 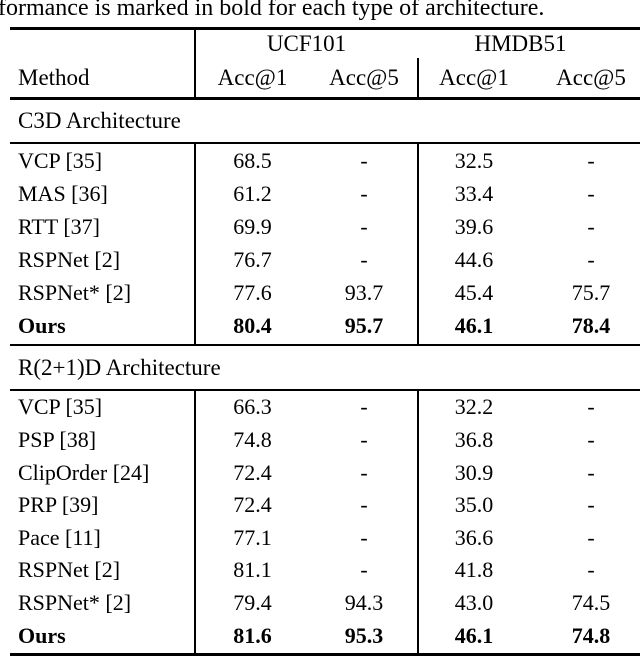 What do you see at coordinates (418, 244) in the screenshot?
I see `column-divider-datasets-section1` at bounding box center [418, 244].